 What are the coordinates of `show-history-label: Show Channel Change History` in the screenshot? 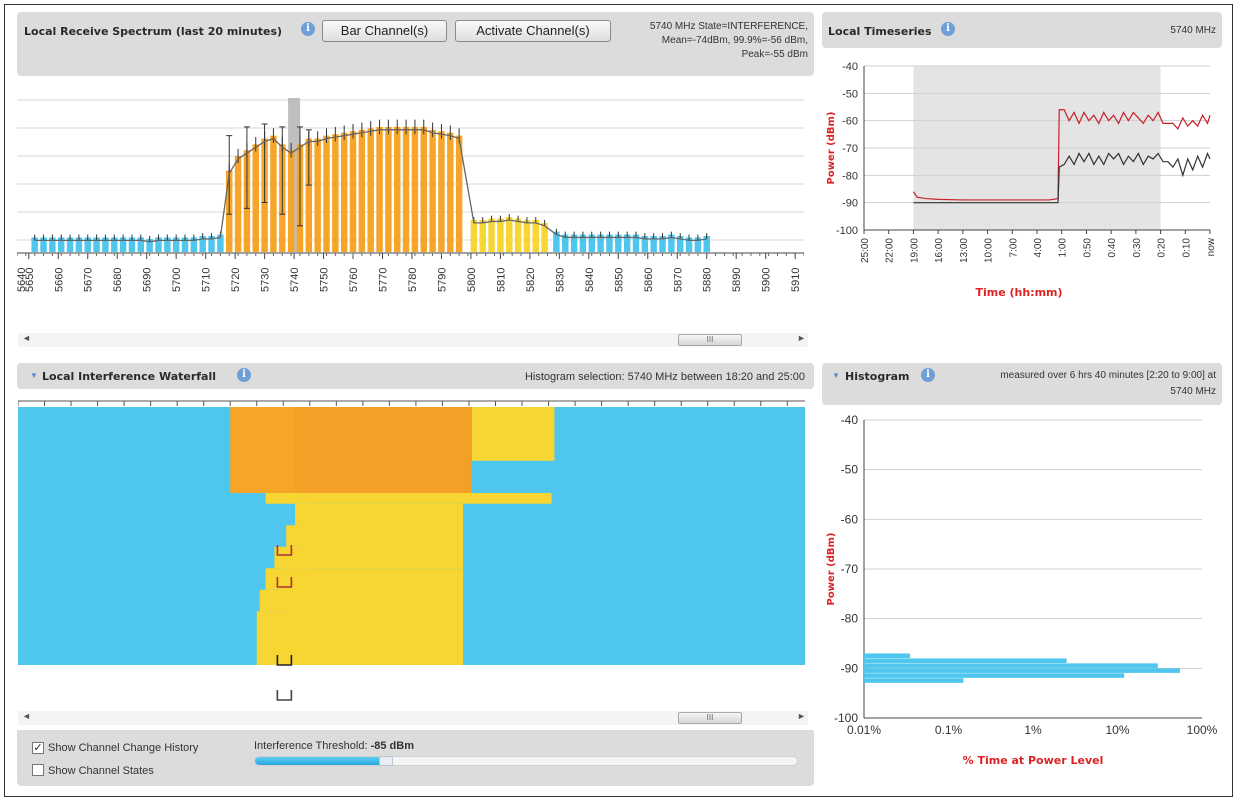 It's located at (123, 748).